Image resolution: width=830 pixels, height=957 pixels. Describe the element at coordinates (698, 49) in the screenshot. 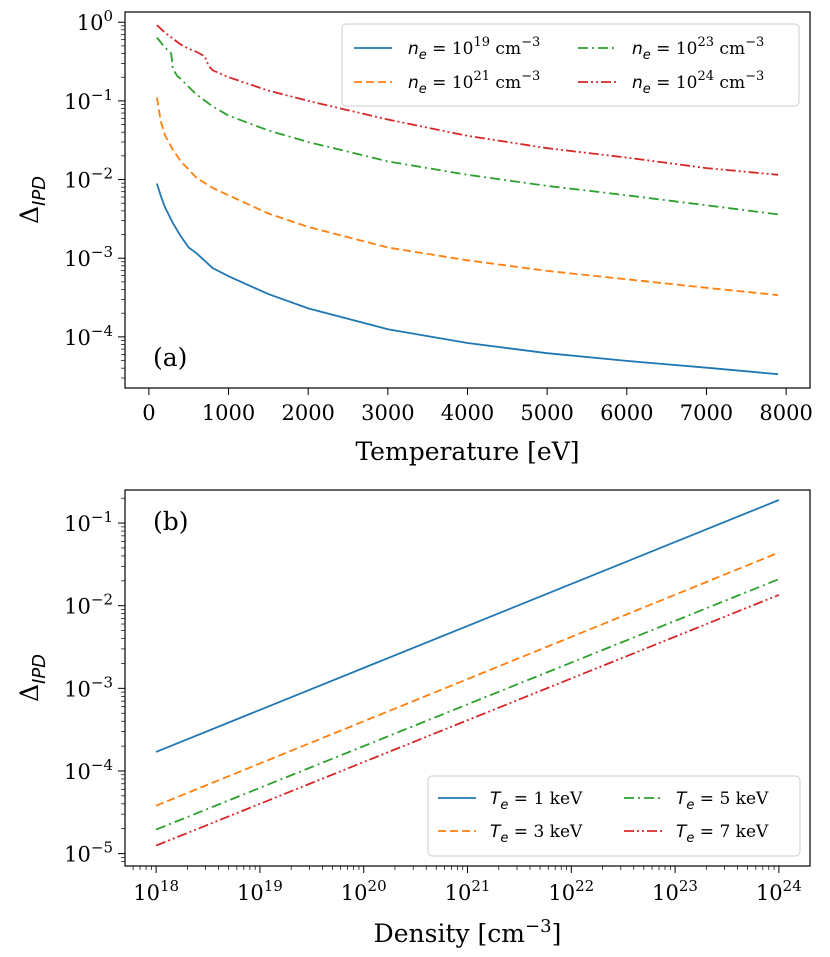

I see `legend-label-3: ne = 1023 cm−3` at that location.